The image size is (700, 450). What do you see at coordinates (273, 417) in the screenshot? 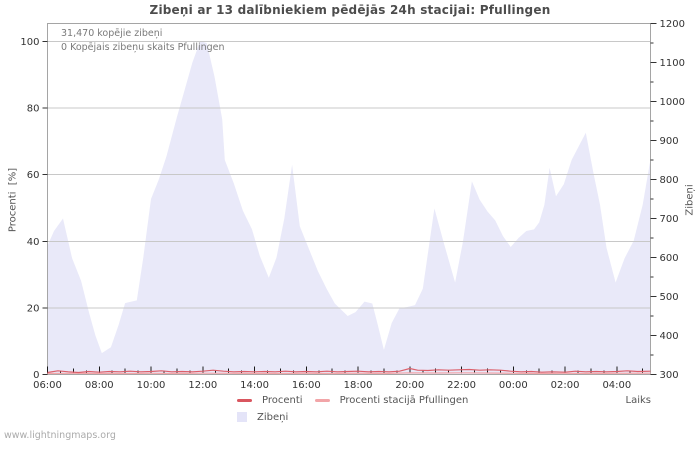
I see `legend-label: Zibeņi` at bounding box center [273, 417].